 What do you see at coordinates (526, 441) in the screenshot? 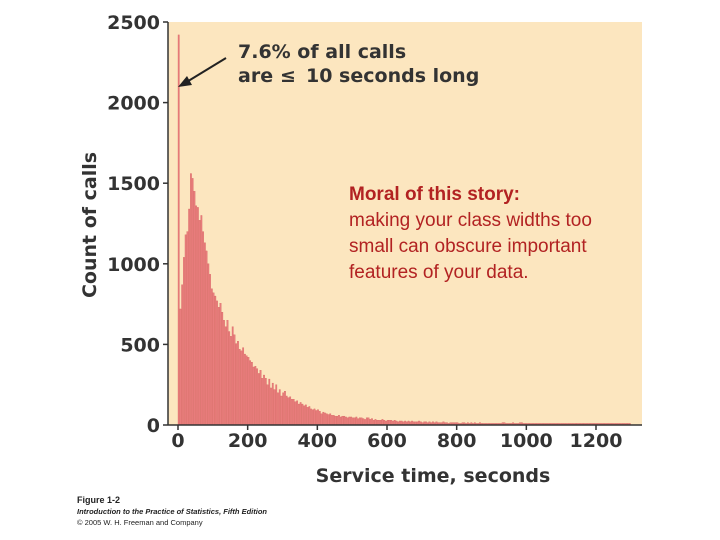
I see `x-tick-label: 1000` at bounding box center [526, 441].